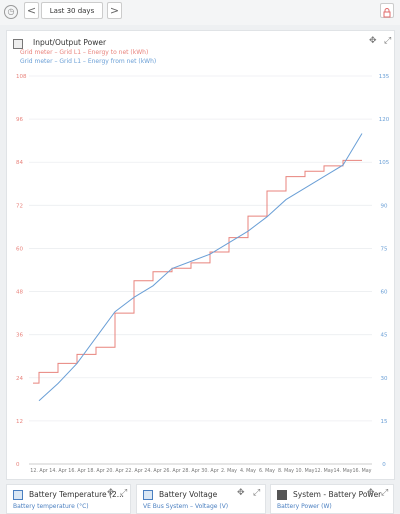 The width and height of the screenshot is (400, 514). I want to click on x-axis-tick-label: 12. Apr, so click(38, 471).